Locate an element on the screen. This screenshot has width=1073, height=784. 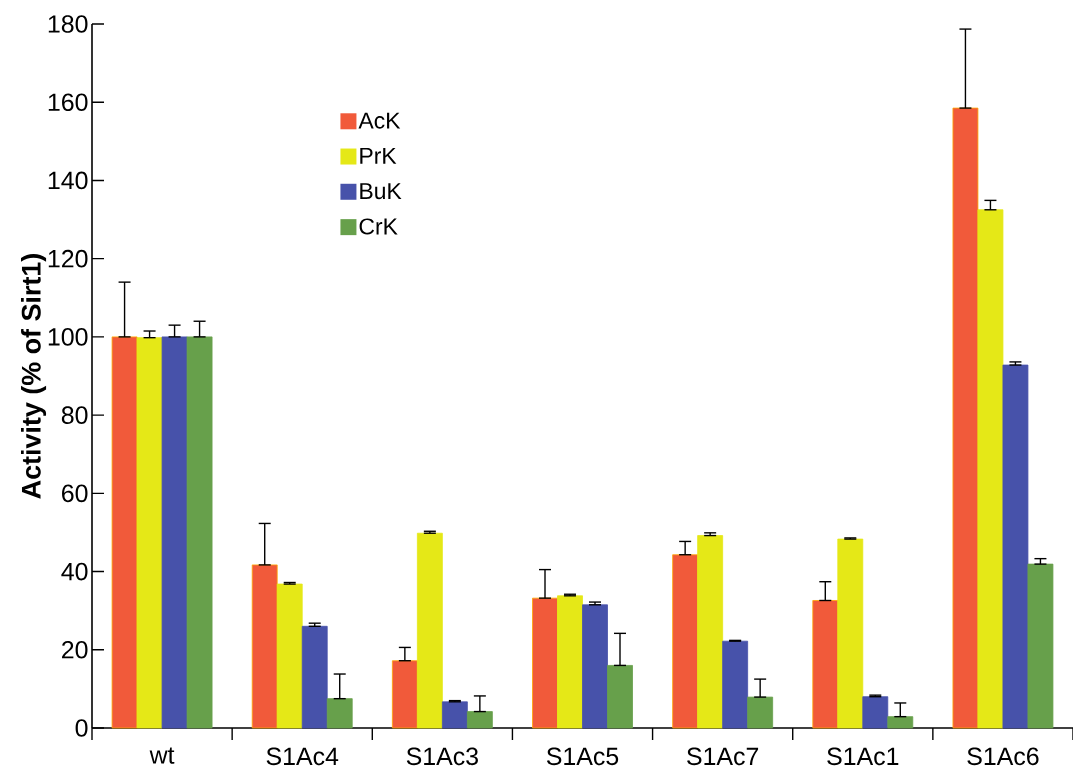
y-tick-label: 120 is located at coordinates (68, 258).